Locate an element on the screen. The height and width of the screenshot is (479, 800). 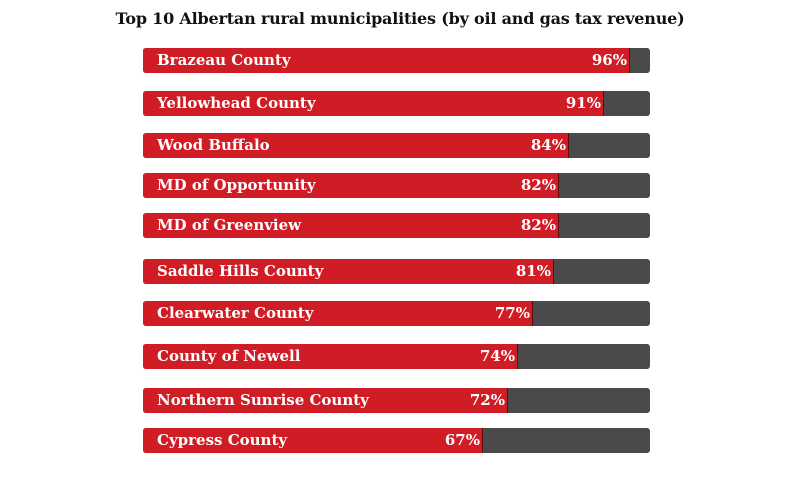
bar-row: Cypress County 67% is located at coordinates (396, 440).